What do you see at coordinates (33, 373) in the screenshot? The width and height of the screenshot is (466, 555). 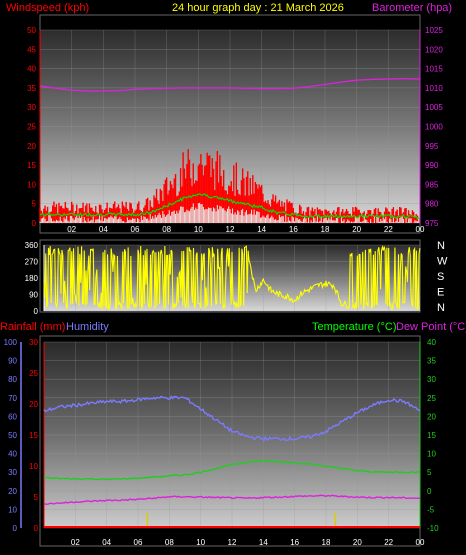 I see `rainfall-tick: 25` at bounding box center [33, 373].